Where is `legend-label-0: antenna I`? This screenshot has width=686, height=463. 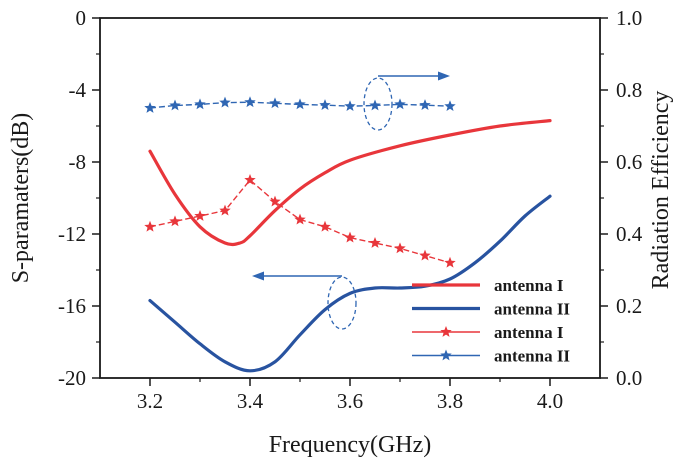
legend-label-0: antenna I is located at coordinates (529, 285).